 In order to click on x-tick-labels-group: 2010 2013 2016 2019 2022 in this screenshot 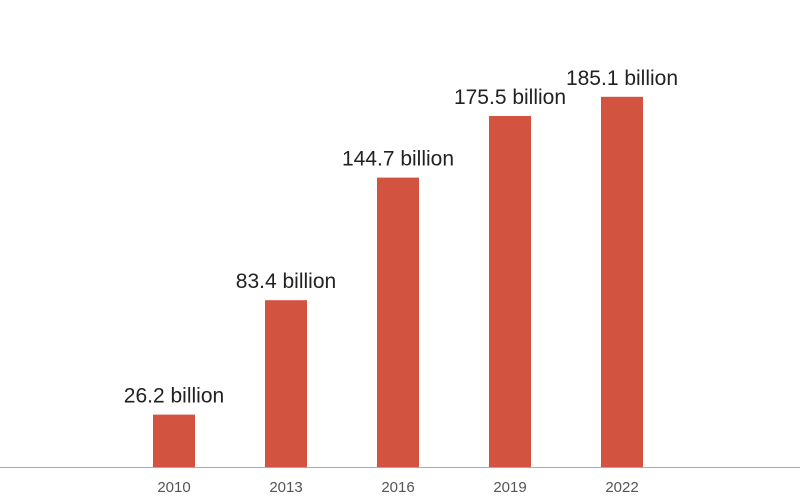, I will do `click(397, 487)`.